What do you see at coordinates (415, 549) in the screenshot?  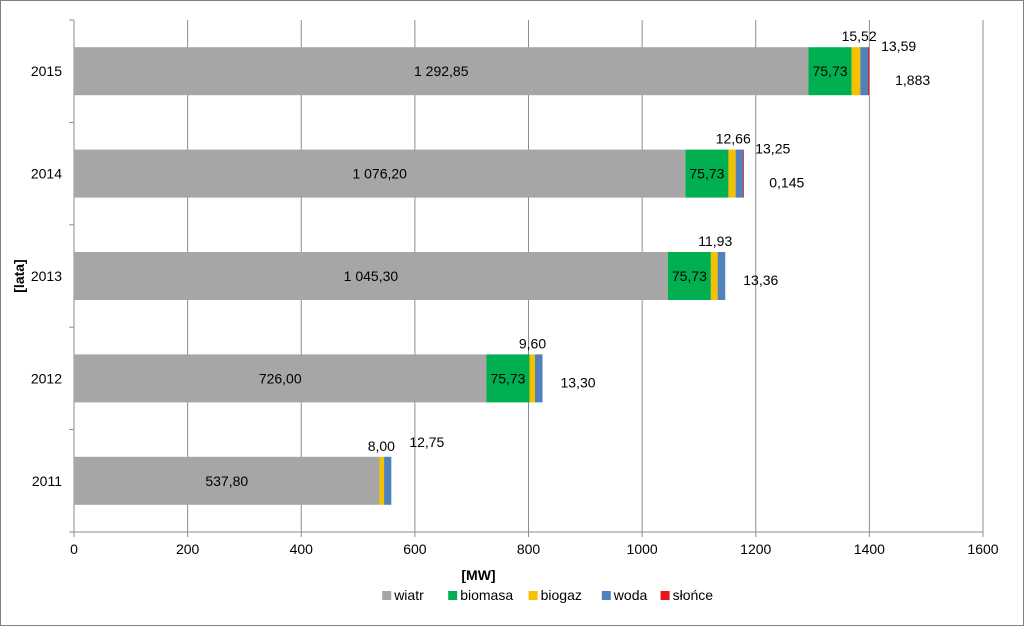 I see `x-tick-label: 600` at bounding box center [415, 549].